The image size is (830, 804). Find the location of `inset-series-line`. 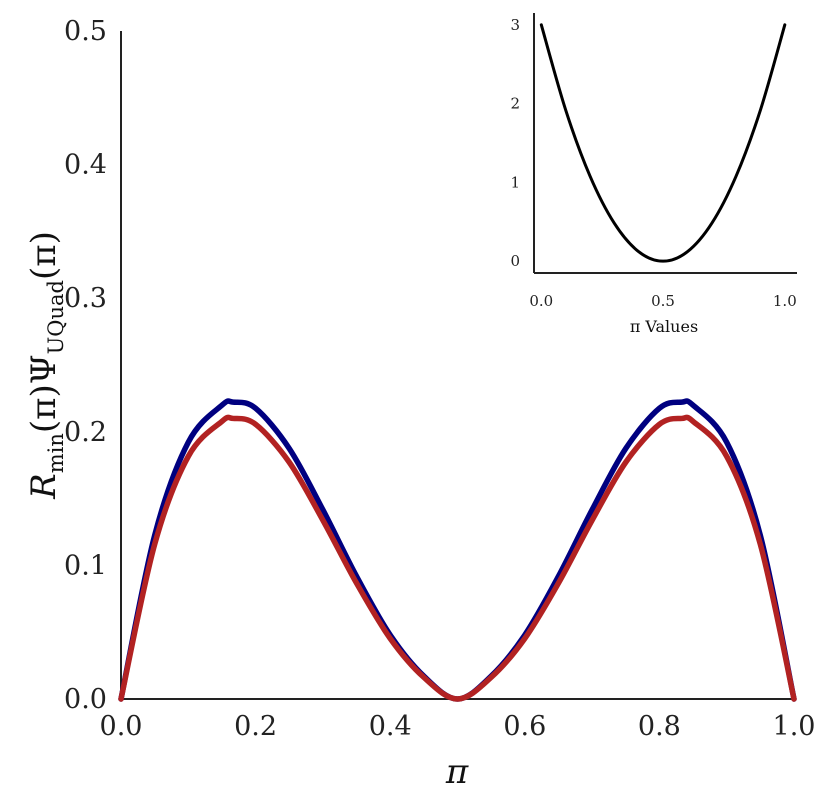

inset-series-line is located at coordinates (663, 143).